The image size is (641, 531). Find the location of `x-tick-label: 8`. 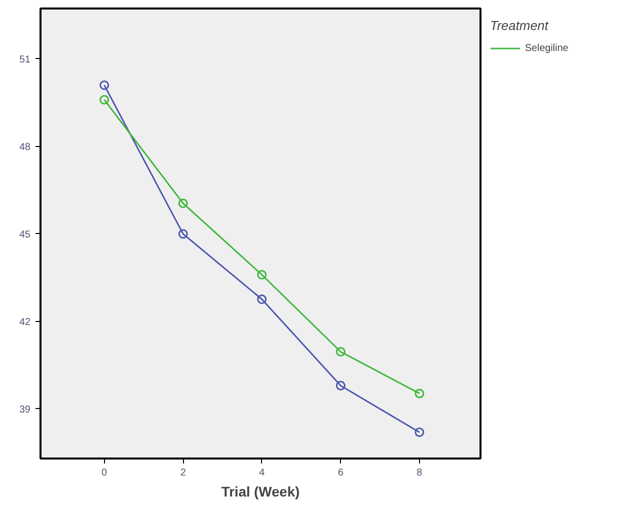

x-tick-label: 8 is located at coordinates (419, 473).